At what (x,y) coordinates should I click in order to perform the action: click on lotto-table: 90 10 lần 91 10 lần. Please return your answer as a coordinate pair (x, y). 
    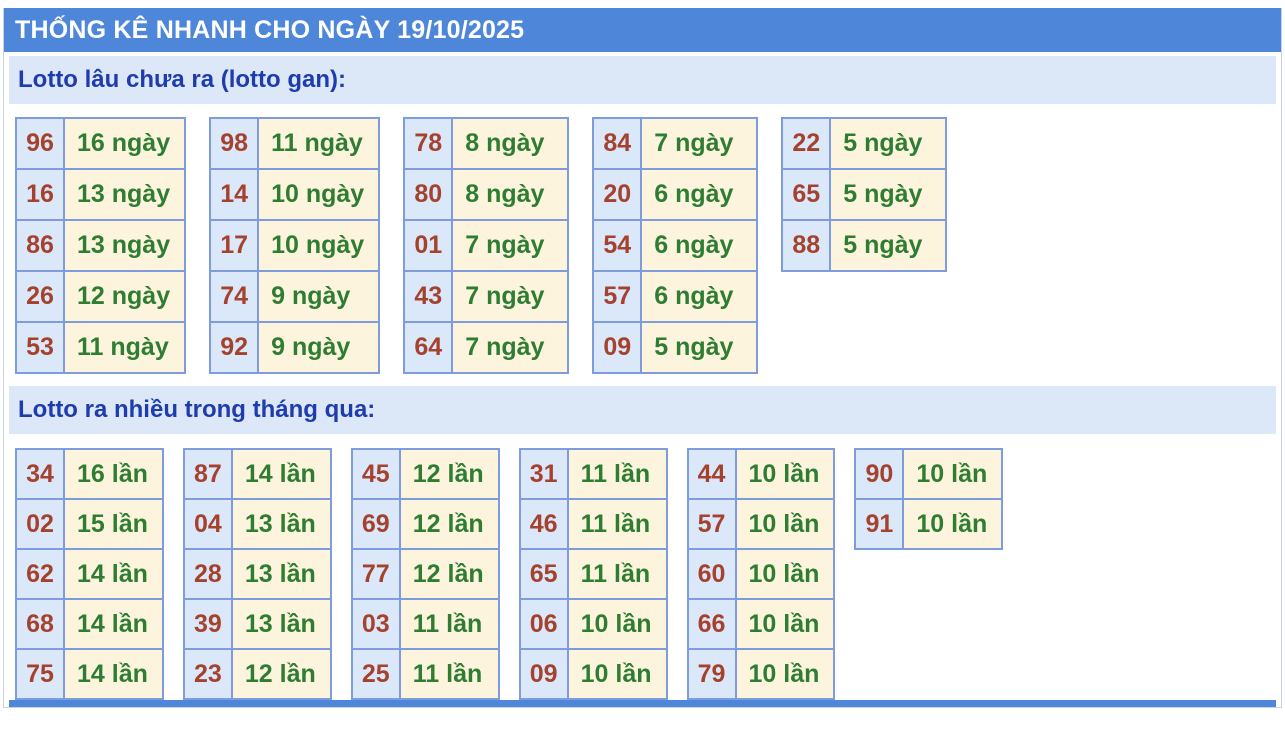
    Looking at the image, I should click on (929, 499).